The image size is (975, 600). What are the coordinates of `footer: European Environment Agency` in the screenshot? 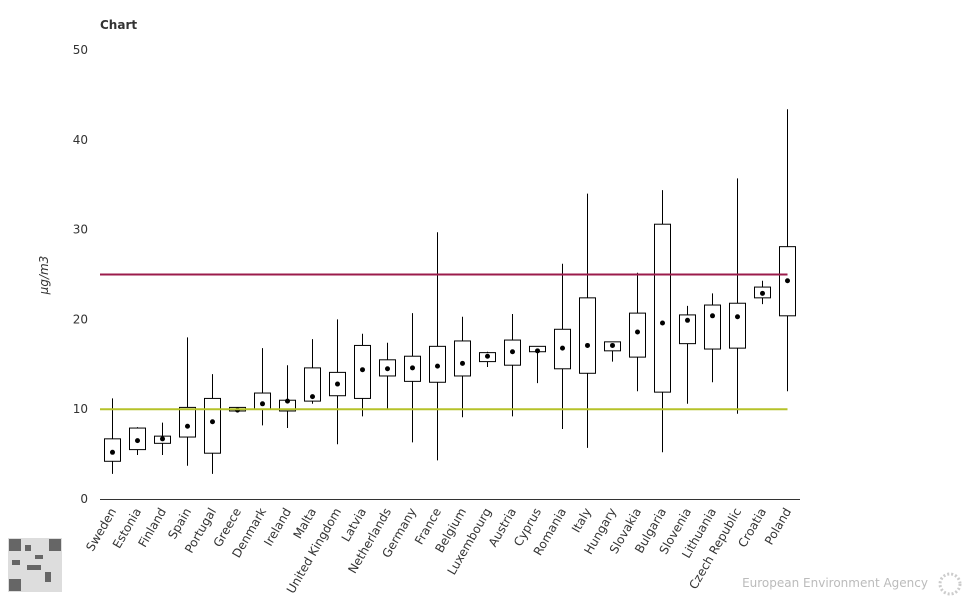 It's located at (835, 583).